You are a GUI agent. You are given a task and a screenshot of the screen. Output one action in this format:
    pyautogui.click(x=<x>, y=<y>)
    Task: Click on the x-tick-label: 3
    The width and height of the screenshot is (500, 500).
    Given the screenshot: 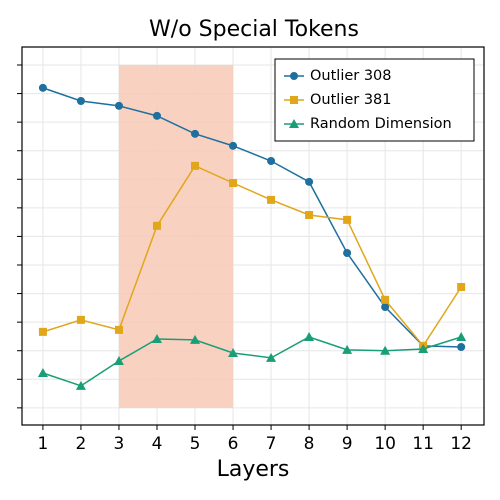 What is the action you would take?
    pyautogui.click(x=119, y=444)
    